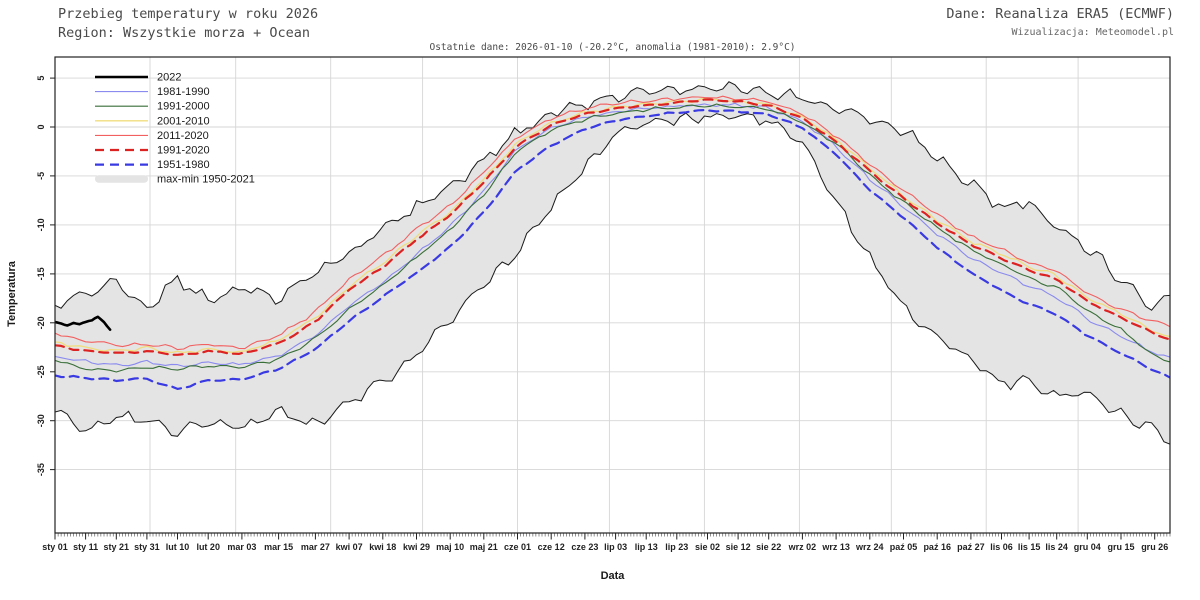  Describe the element at coordinates (484, 547) in the screenshot. I see `x-tick-label: maj 21` at that location.